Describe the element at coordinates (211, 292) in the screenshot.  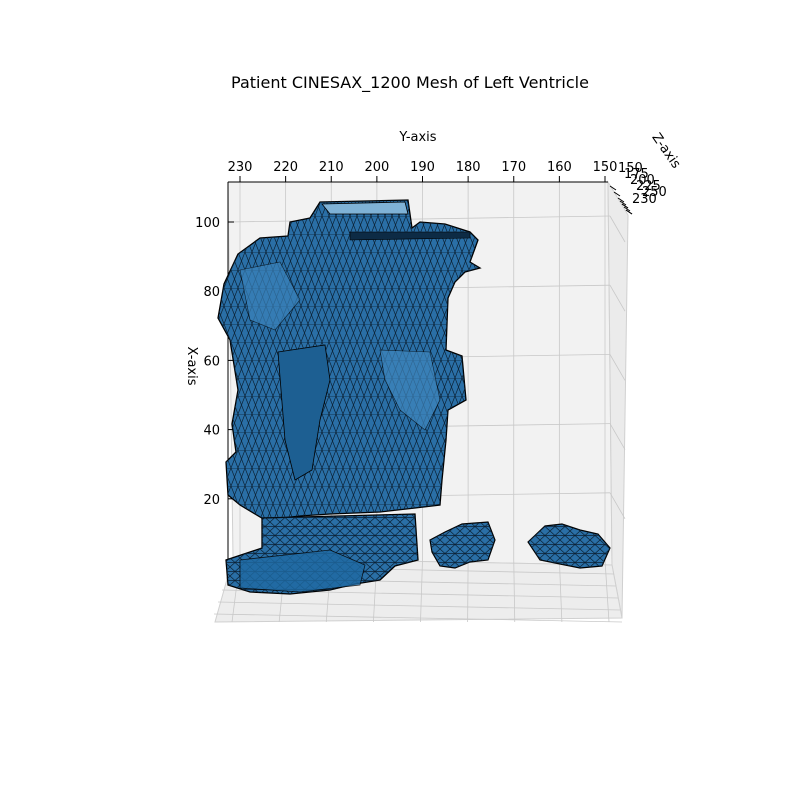
I see `x-tick-label: 80` at that location.